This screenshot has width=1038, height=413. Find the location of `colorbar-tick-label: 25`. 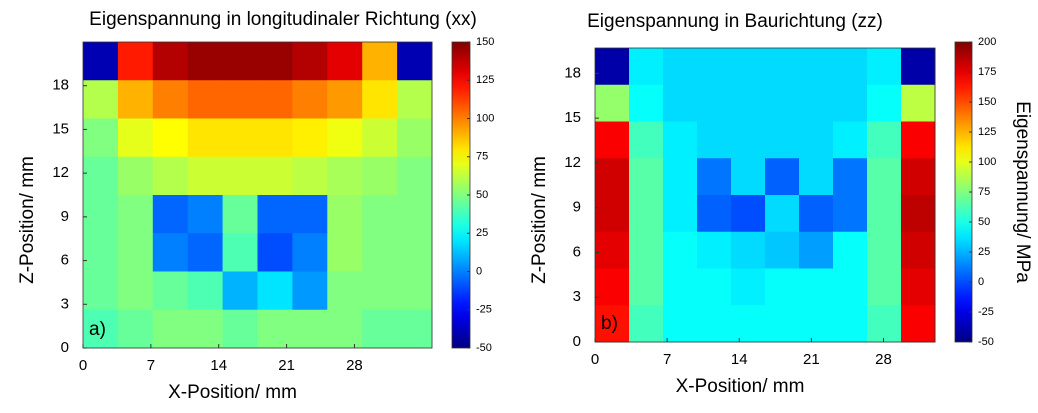

colorbar-tick-label: 25 is located at coordinates (482, 233).